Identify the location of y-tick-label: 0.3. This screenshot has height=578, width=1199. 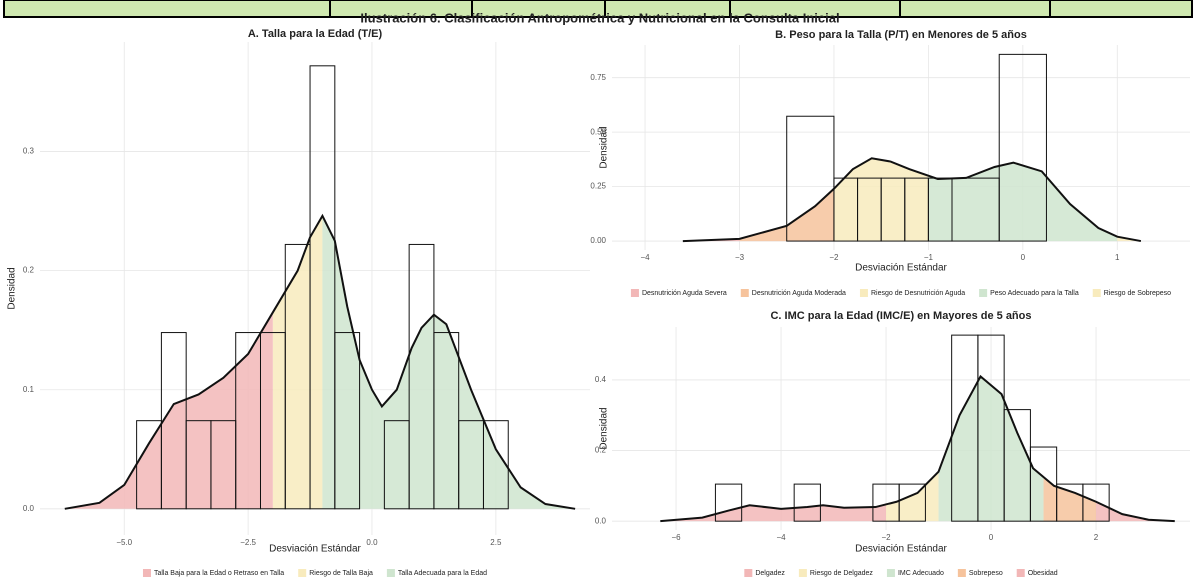
(29, 151).